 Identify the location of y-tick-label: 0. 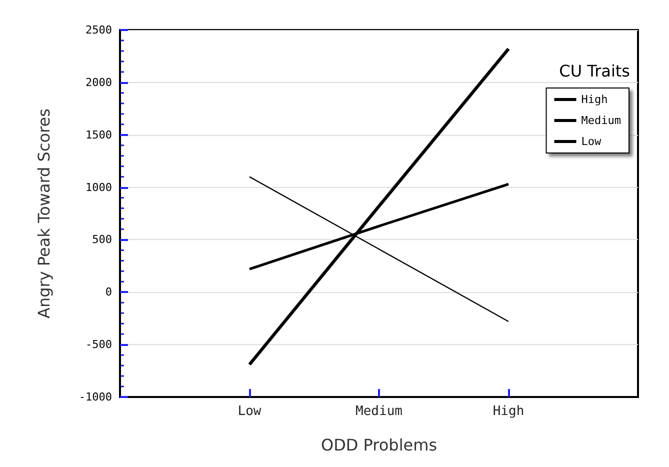
(108, 292).